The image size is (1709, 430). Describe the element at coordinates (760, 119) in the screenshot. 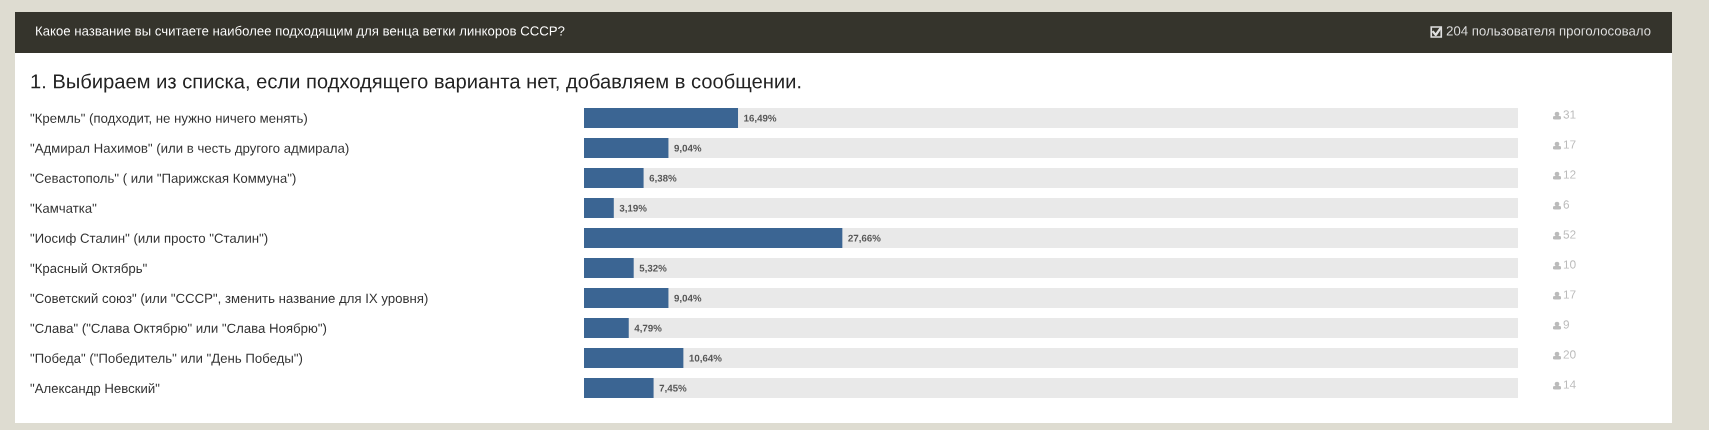

I see `data-label: 16,49%` at that location.